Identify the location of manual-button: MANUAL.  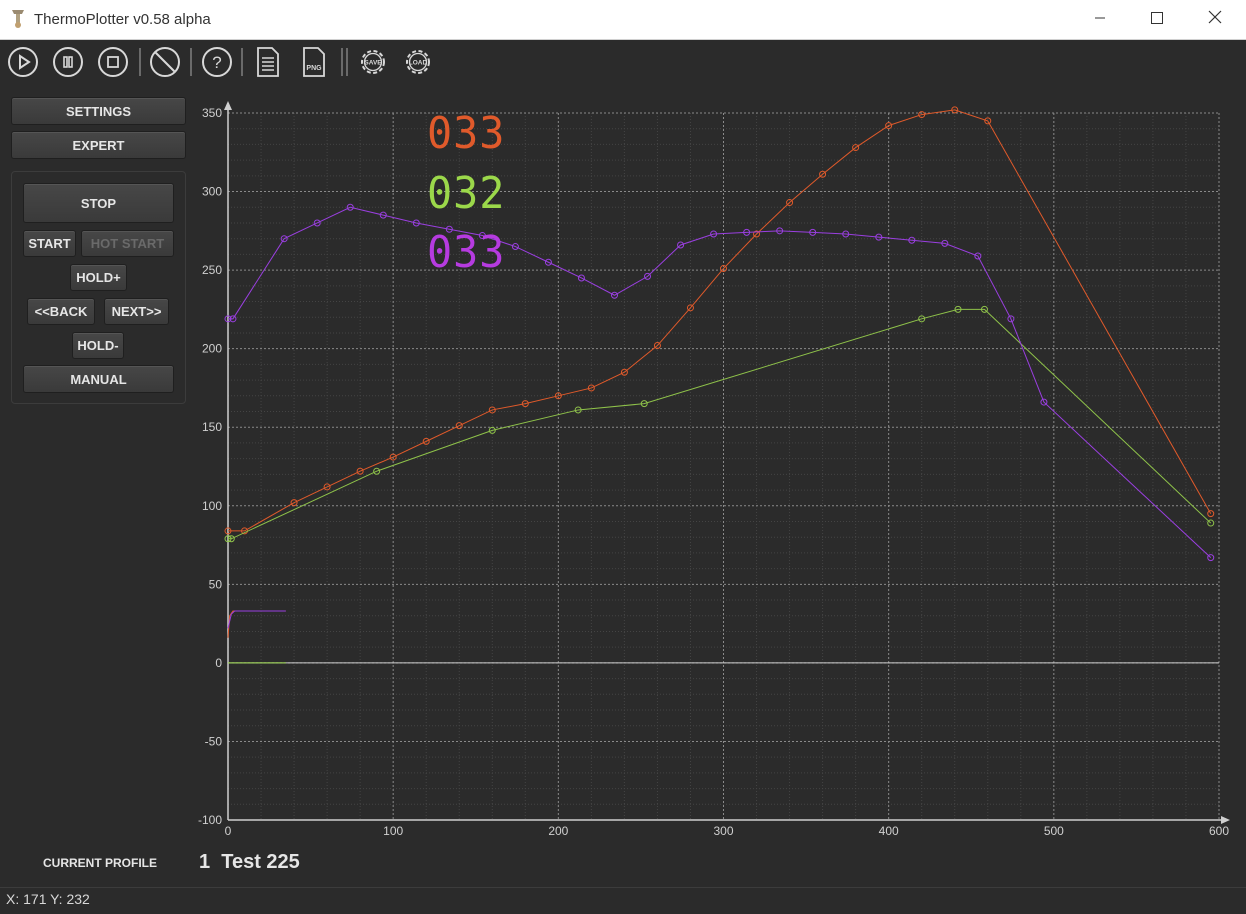
(98, 379).